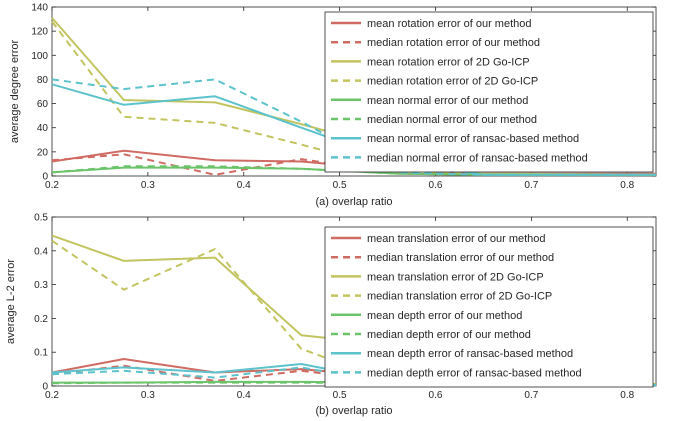 Image resolution: width=676 pixels, height=421 pixels. What do you see at coordinates (43, 104) in the screenshot?
I see `y-tick-label: 60` at bounding box center [43, 104].